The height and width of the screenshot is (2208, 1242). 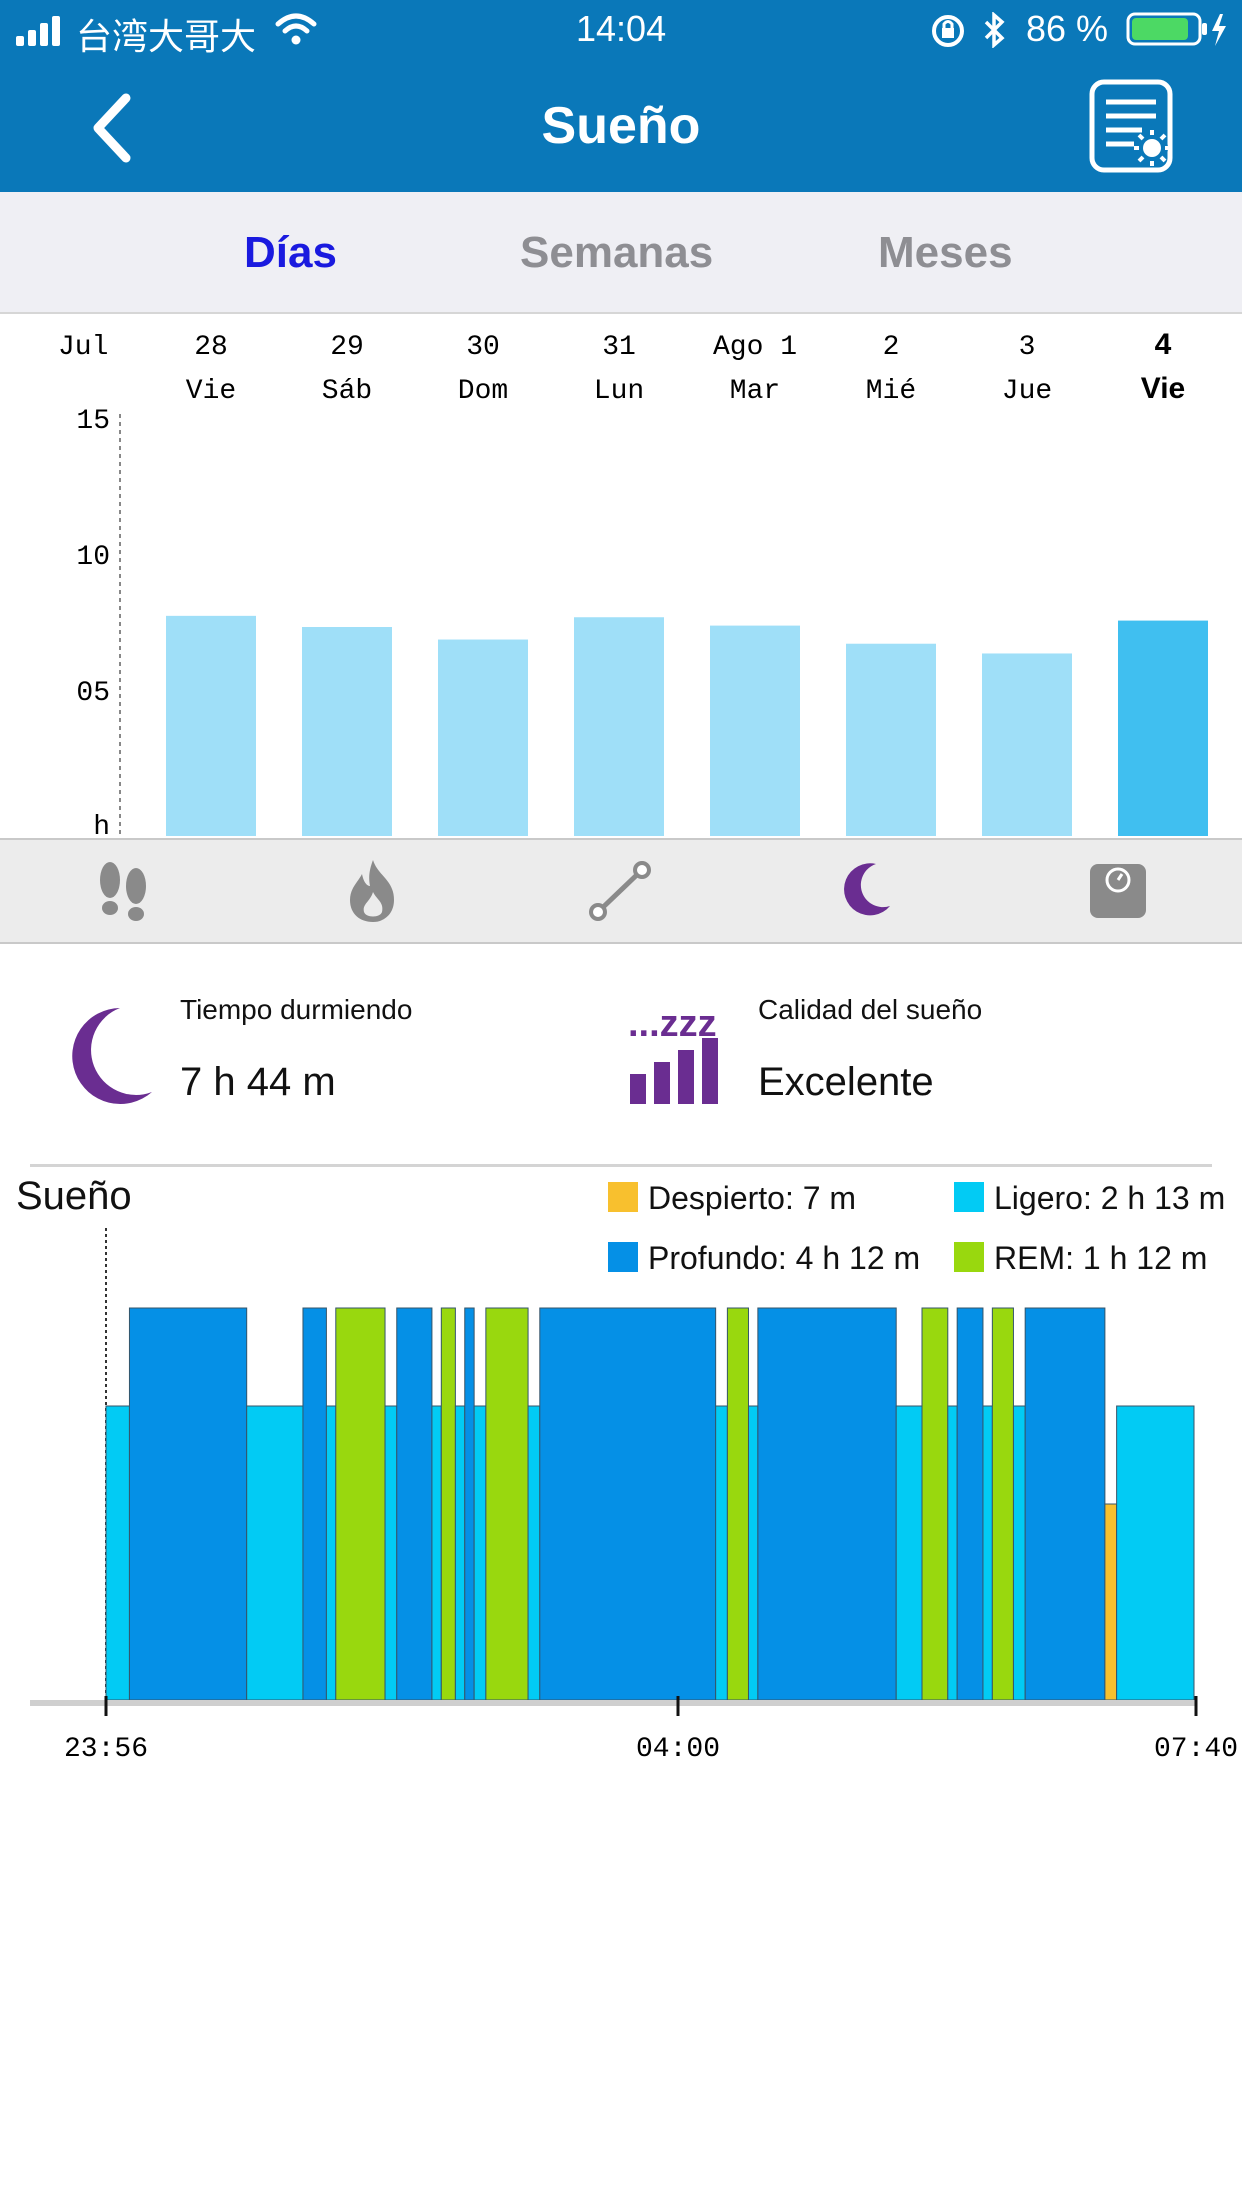 I want to click on legend-deep-label: Profundo: 4 h 12 m, so click(x=784, y=1258).